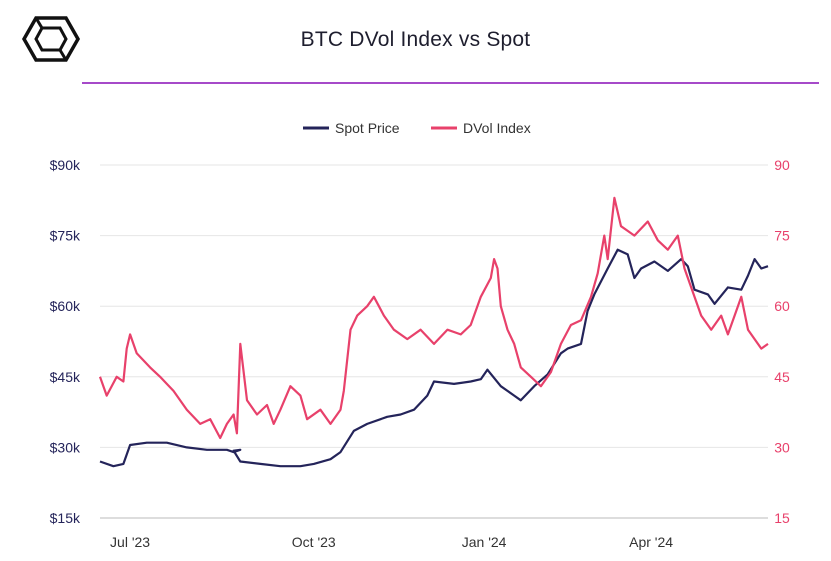 This screenshot has height=561, width=831. I want to click on y-left-tick-label: $90k, so click(65, 165).